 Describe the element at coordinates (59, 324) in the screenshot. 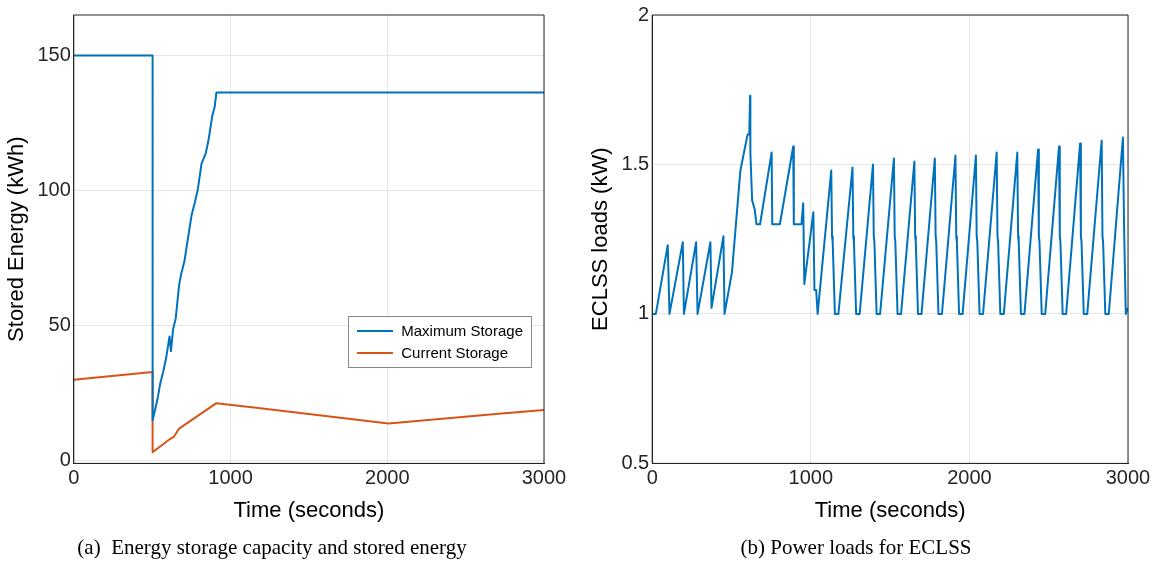

I see `y-tick-label: 50` at that location.